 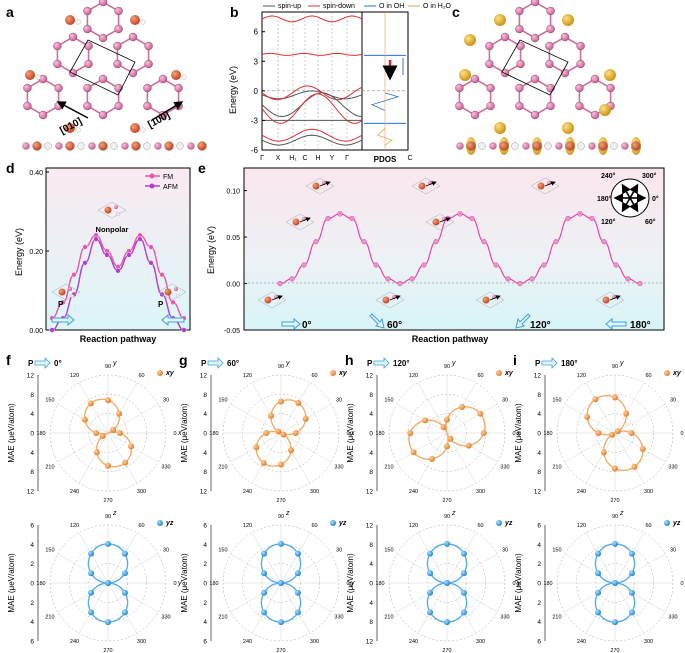 What do you see at coordinates (32, 564) in the screenshot?
I see `polar-ytick: 2` at bounding box center [32, 564].